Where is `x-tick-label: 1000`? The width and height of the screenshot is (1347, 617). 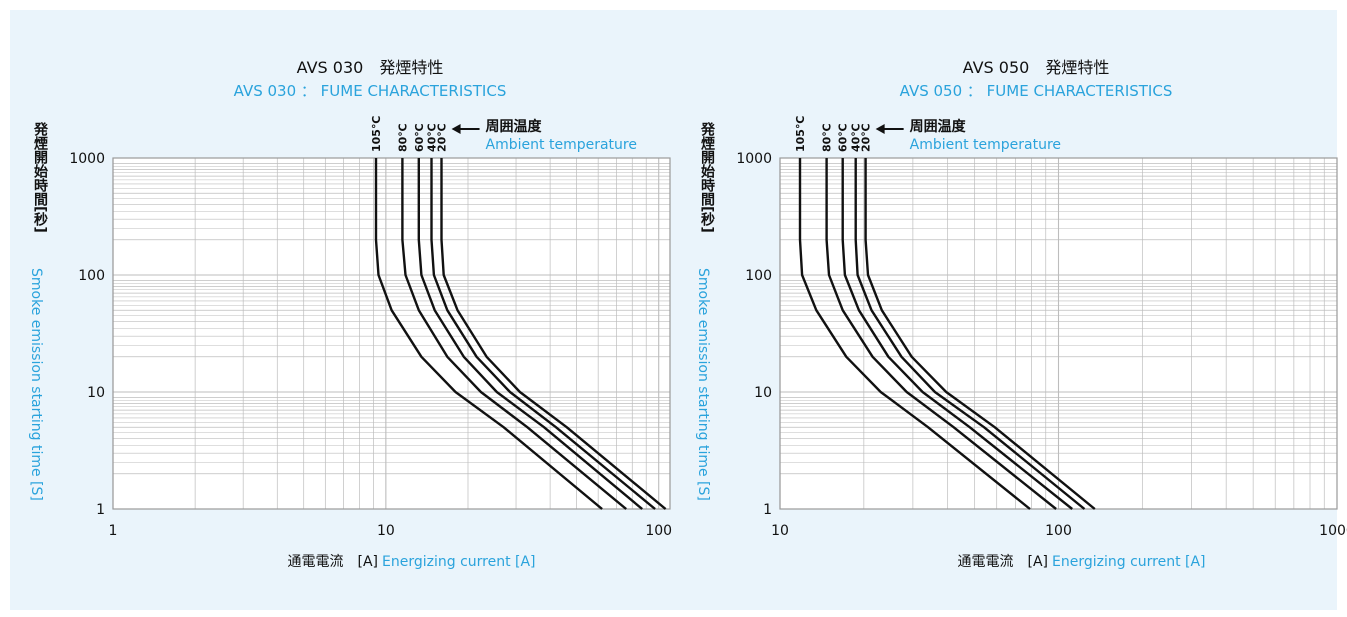
x-tick-label: 1000 is located at coordinates (1333, 531).